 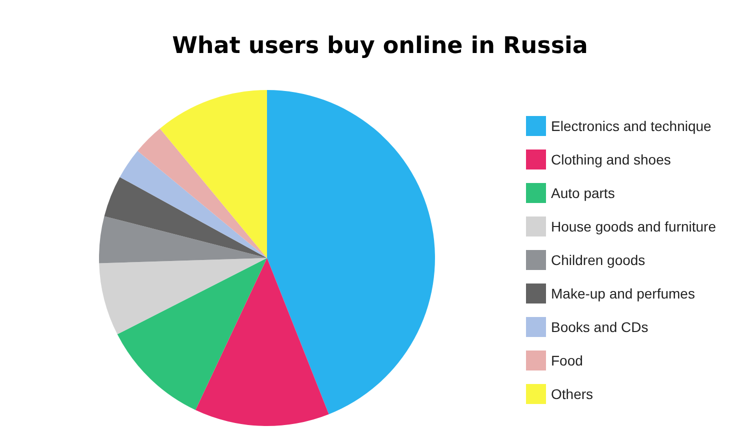 I want to click on chart-title: What users buy online in Russia, so click(x=380, y=46).